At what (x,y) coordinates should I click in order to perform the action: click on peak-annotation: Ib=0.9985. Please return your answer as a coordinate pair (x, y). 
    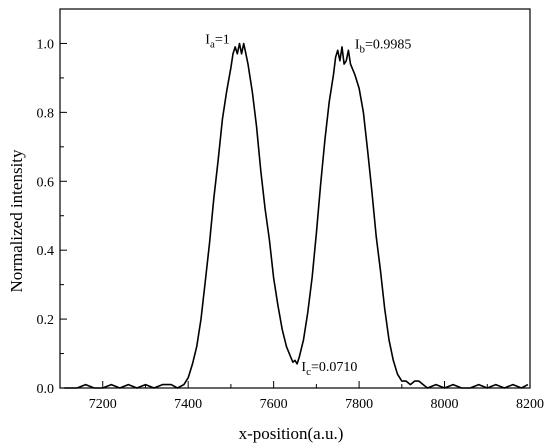
    Looking at the image, I should click on (383, 47).